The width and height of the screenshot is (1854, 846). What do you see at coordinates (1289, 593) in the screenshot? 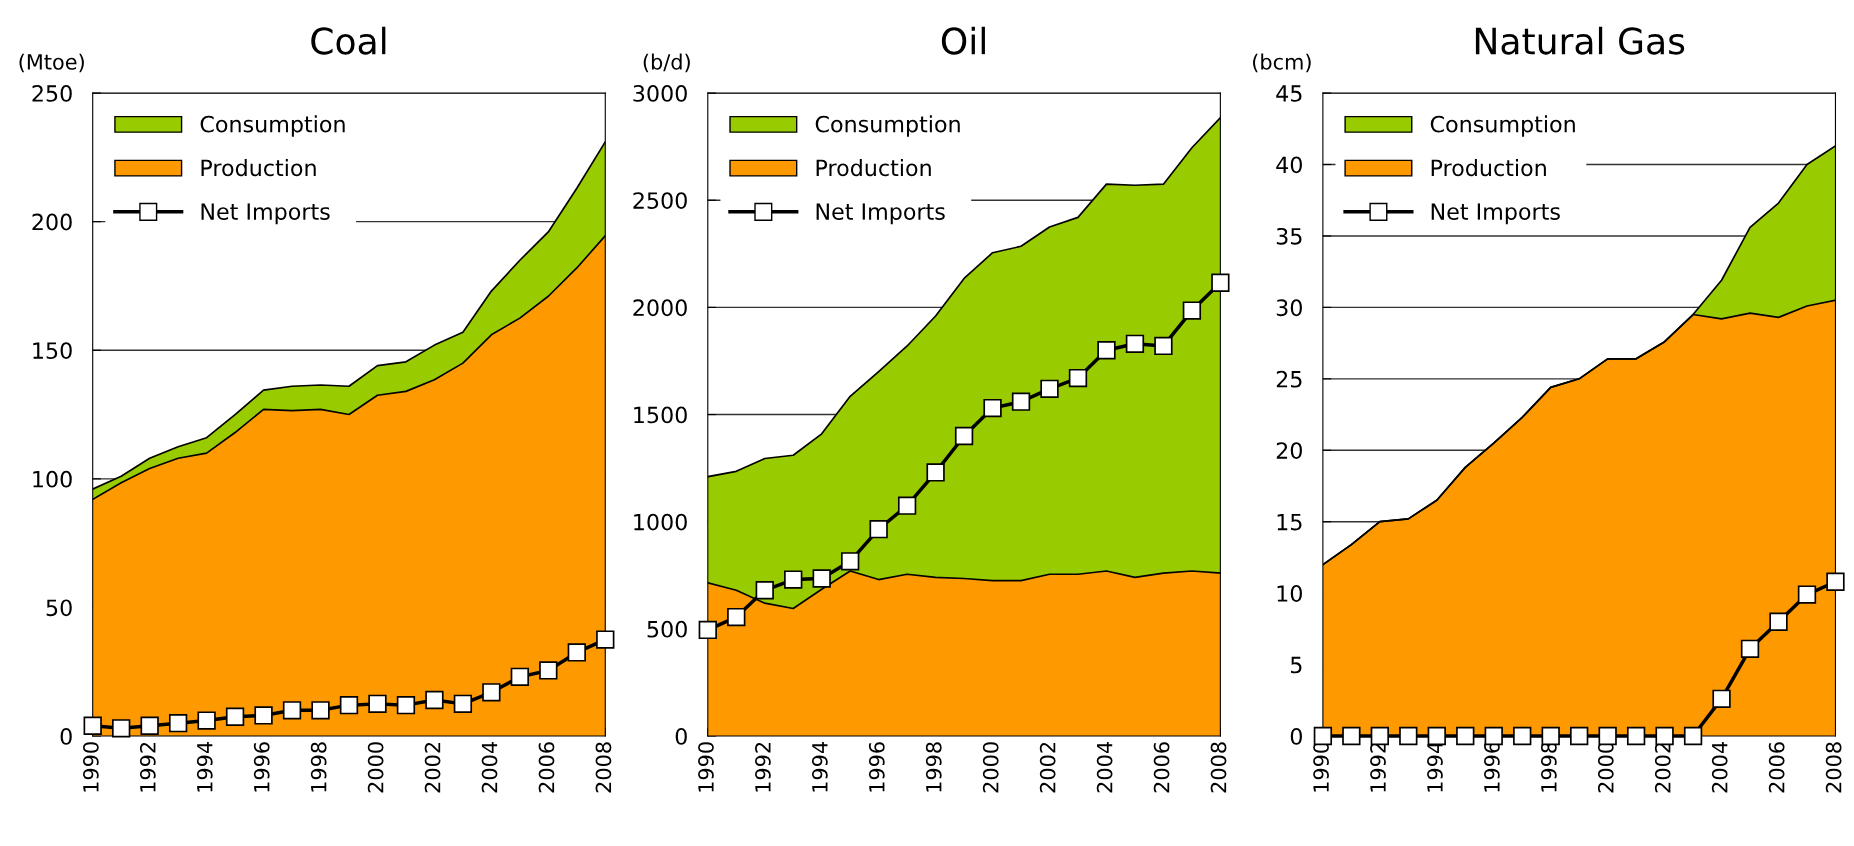
I see `y-tick-label: 10` at bounding box center [1289, 593].